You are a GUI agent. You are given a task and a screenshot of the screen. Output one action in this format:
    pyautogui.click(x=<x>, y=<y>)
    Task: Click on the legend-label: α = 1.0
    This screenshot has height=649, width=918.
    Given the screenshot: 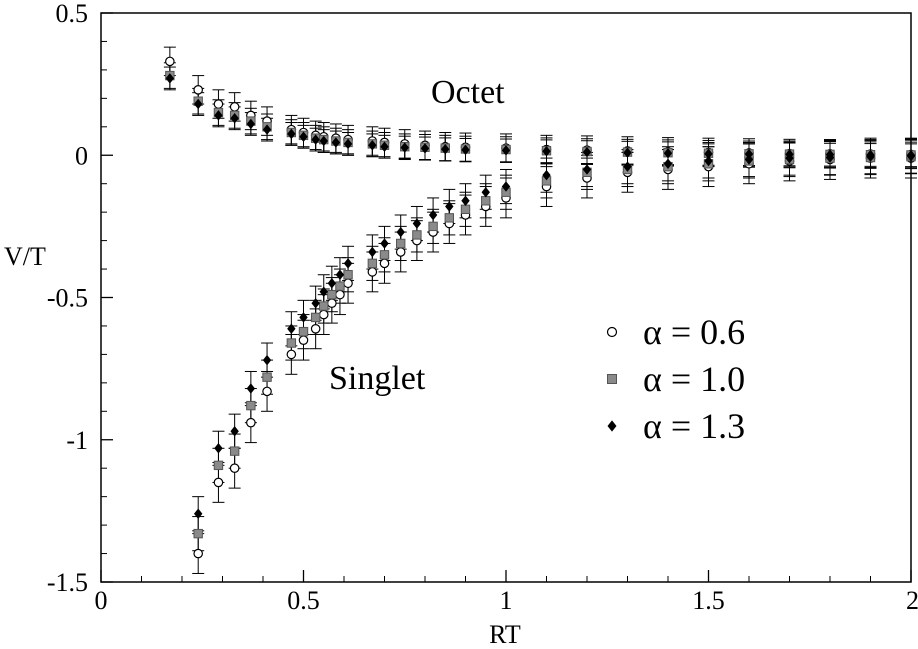 What is the action you would take?
    pyautogui.click(x=694, y=379)
    